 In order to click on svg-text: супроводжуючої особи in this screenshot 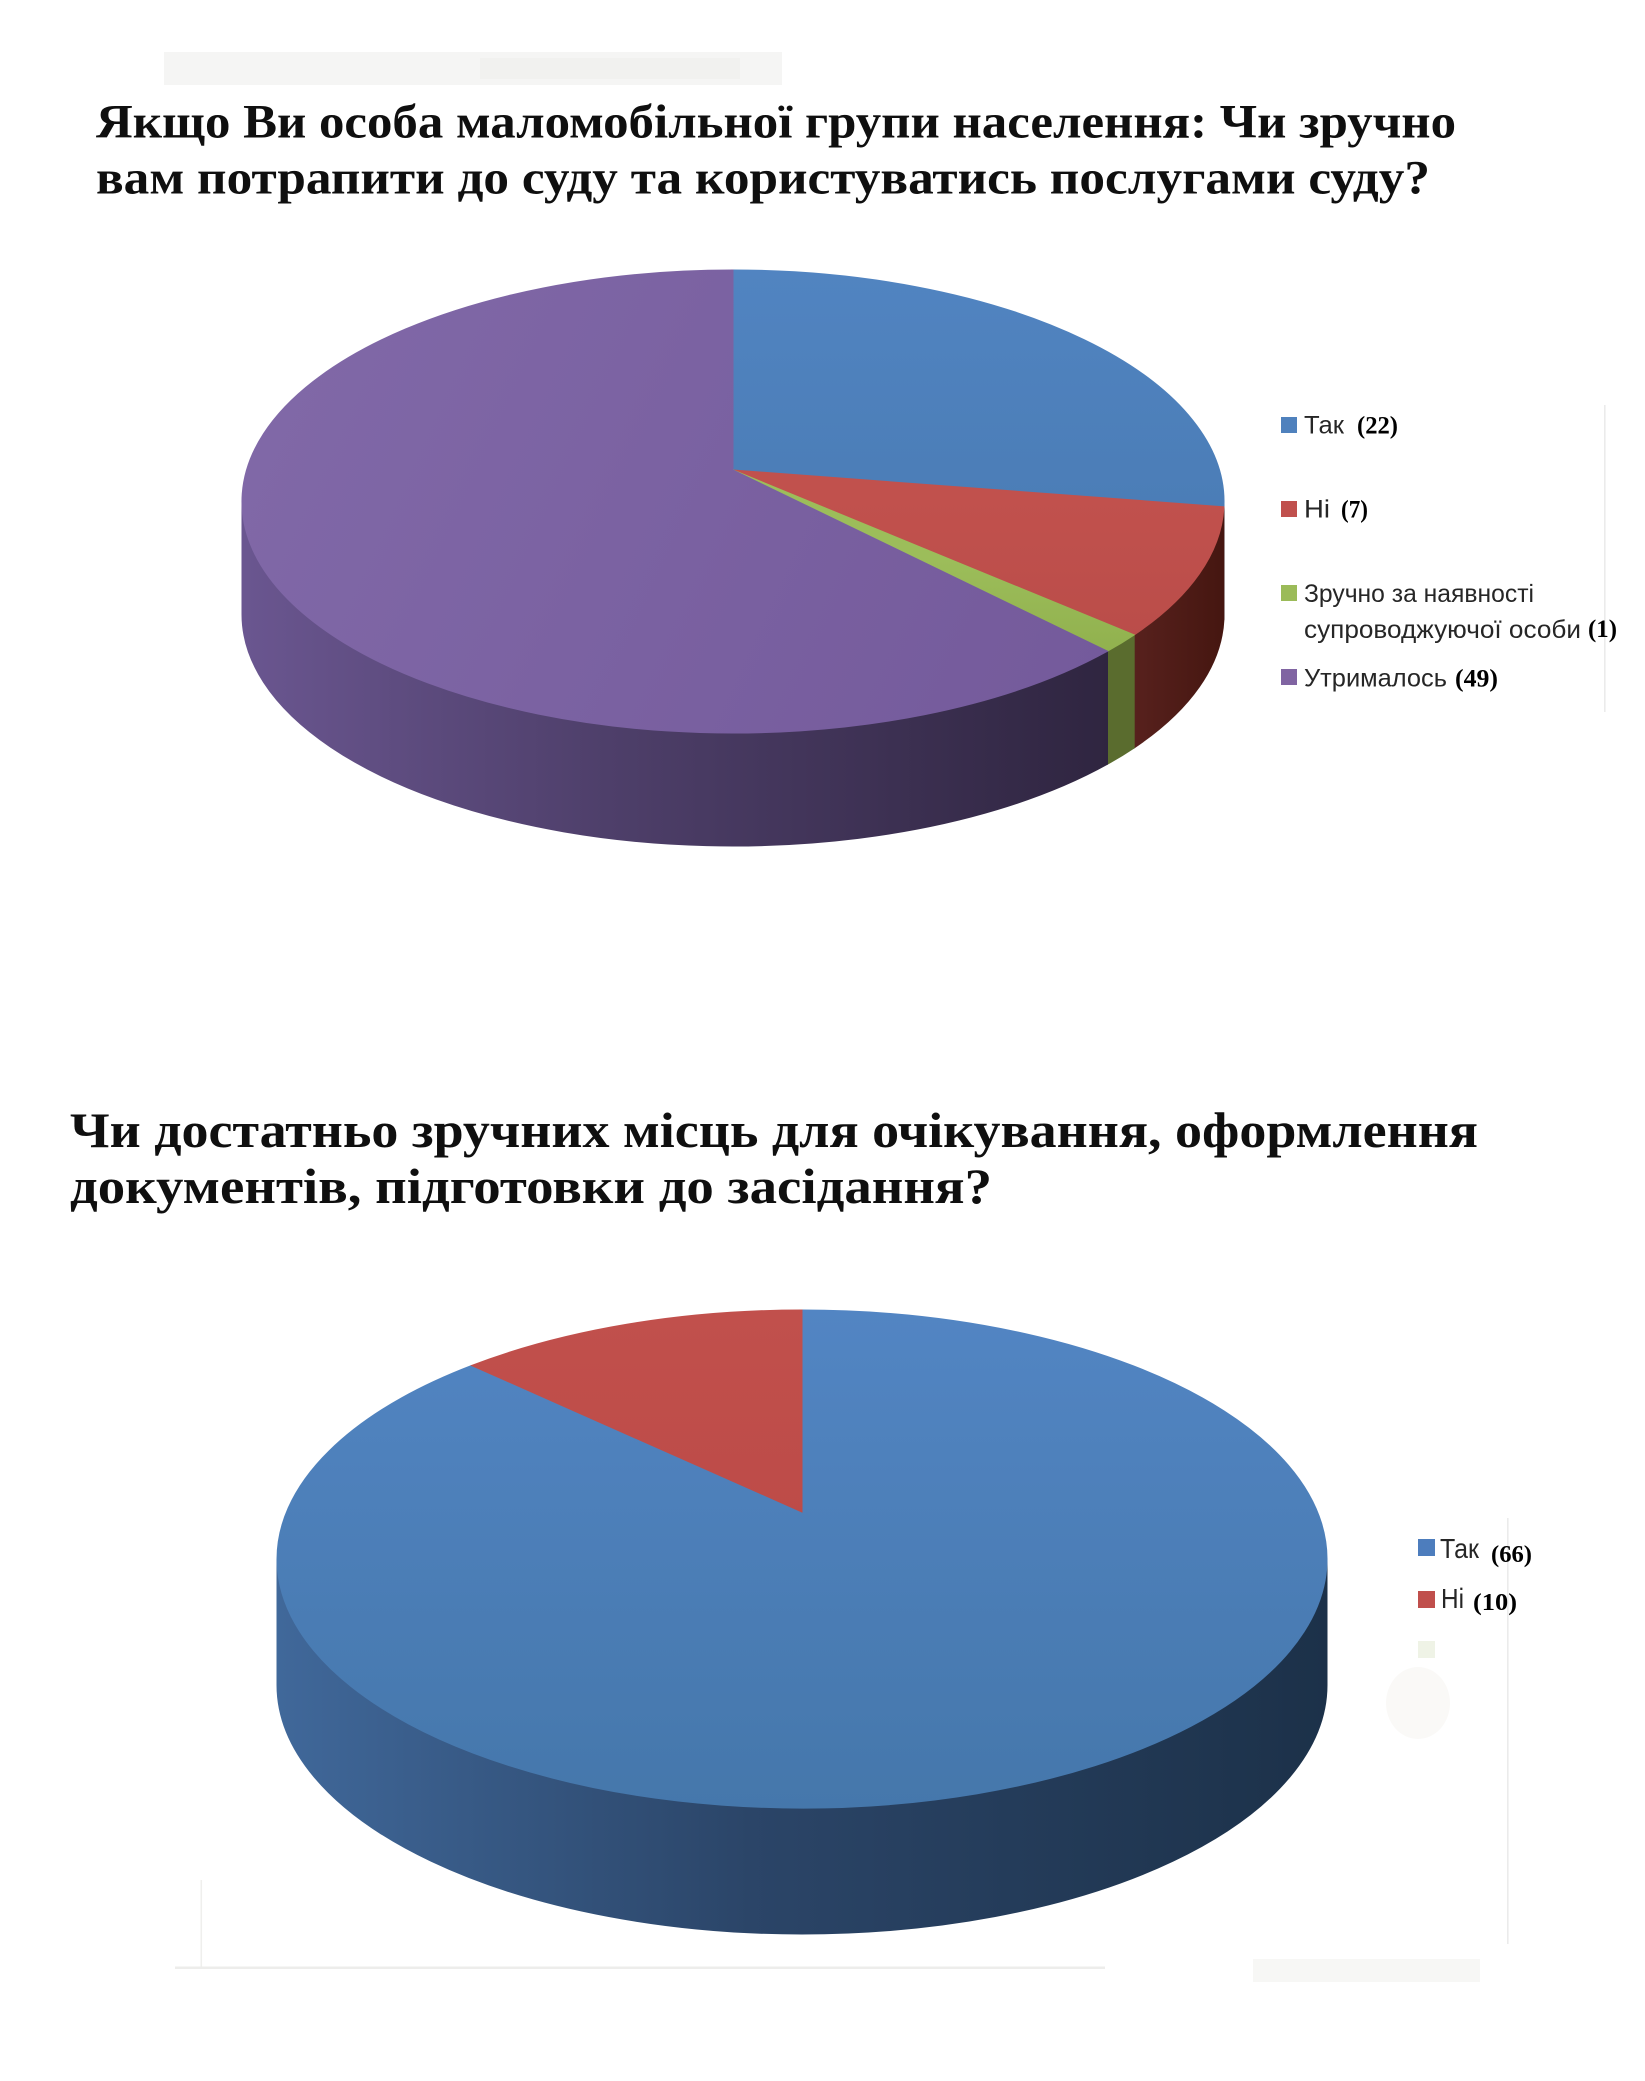, I will do `click(1442, 630)`.